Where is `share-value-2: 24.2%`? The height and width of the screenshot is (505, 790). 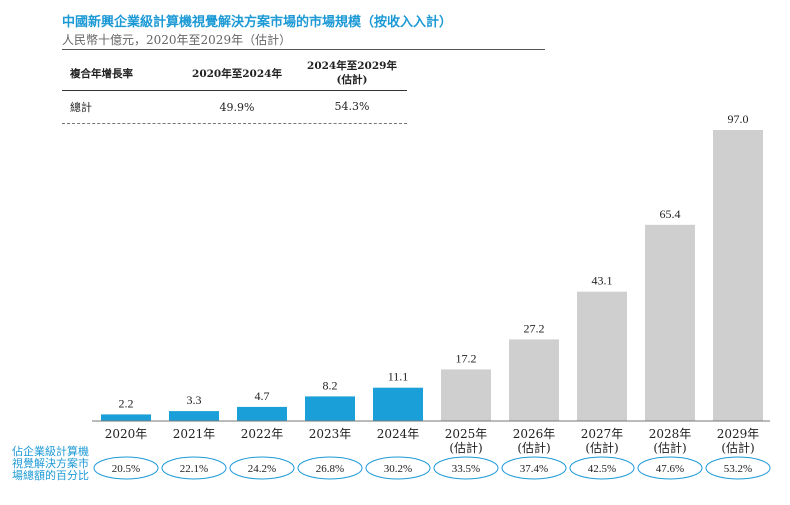 share-value-2: 24.2% is located at coordinates (262, 469).